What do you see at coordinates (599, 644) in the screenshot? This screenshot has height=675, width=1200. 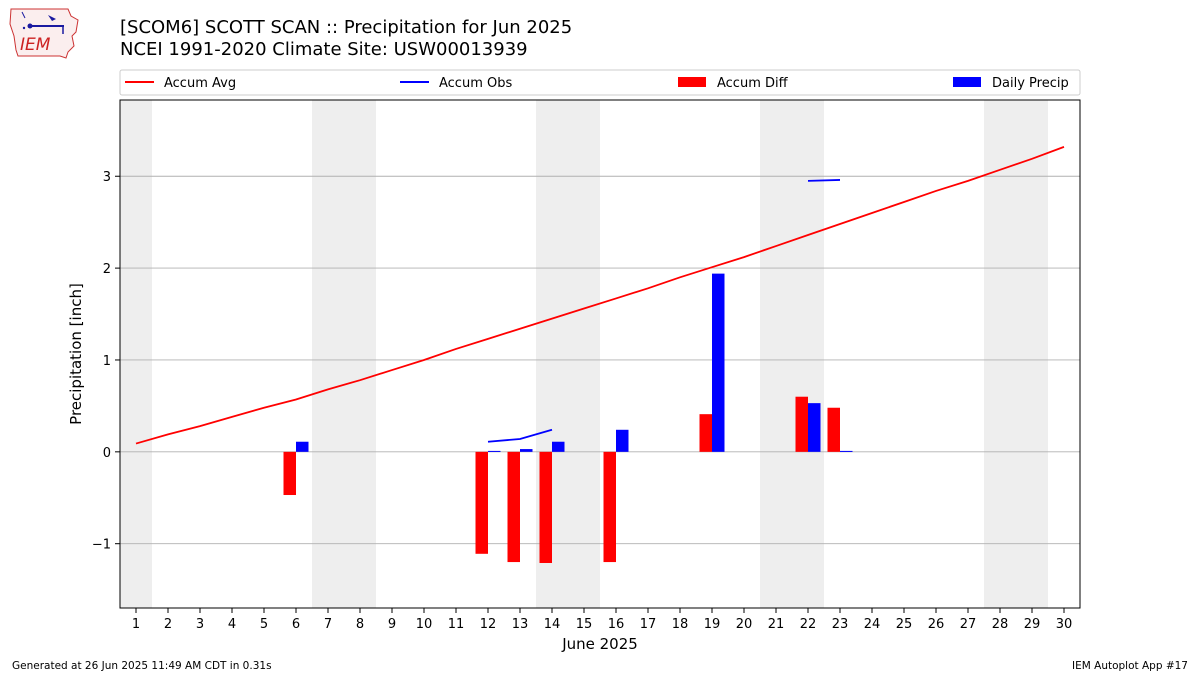 I see `x-axis-label: June 2025` at bounding box center [599, 644].